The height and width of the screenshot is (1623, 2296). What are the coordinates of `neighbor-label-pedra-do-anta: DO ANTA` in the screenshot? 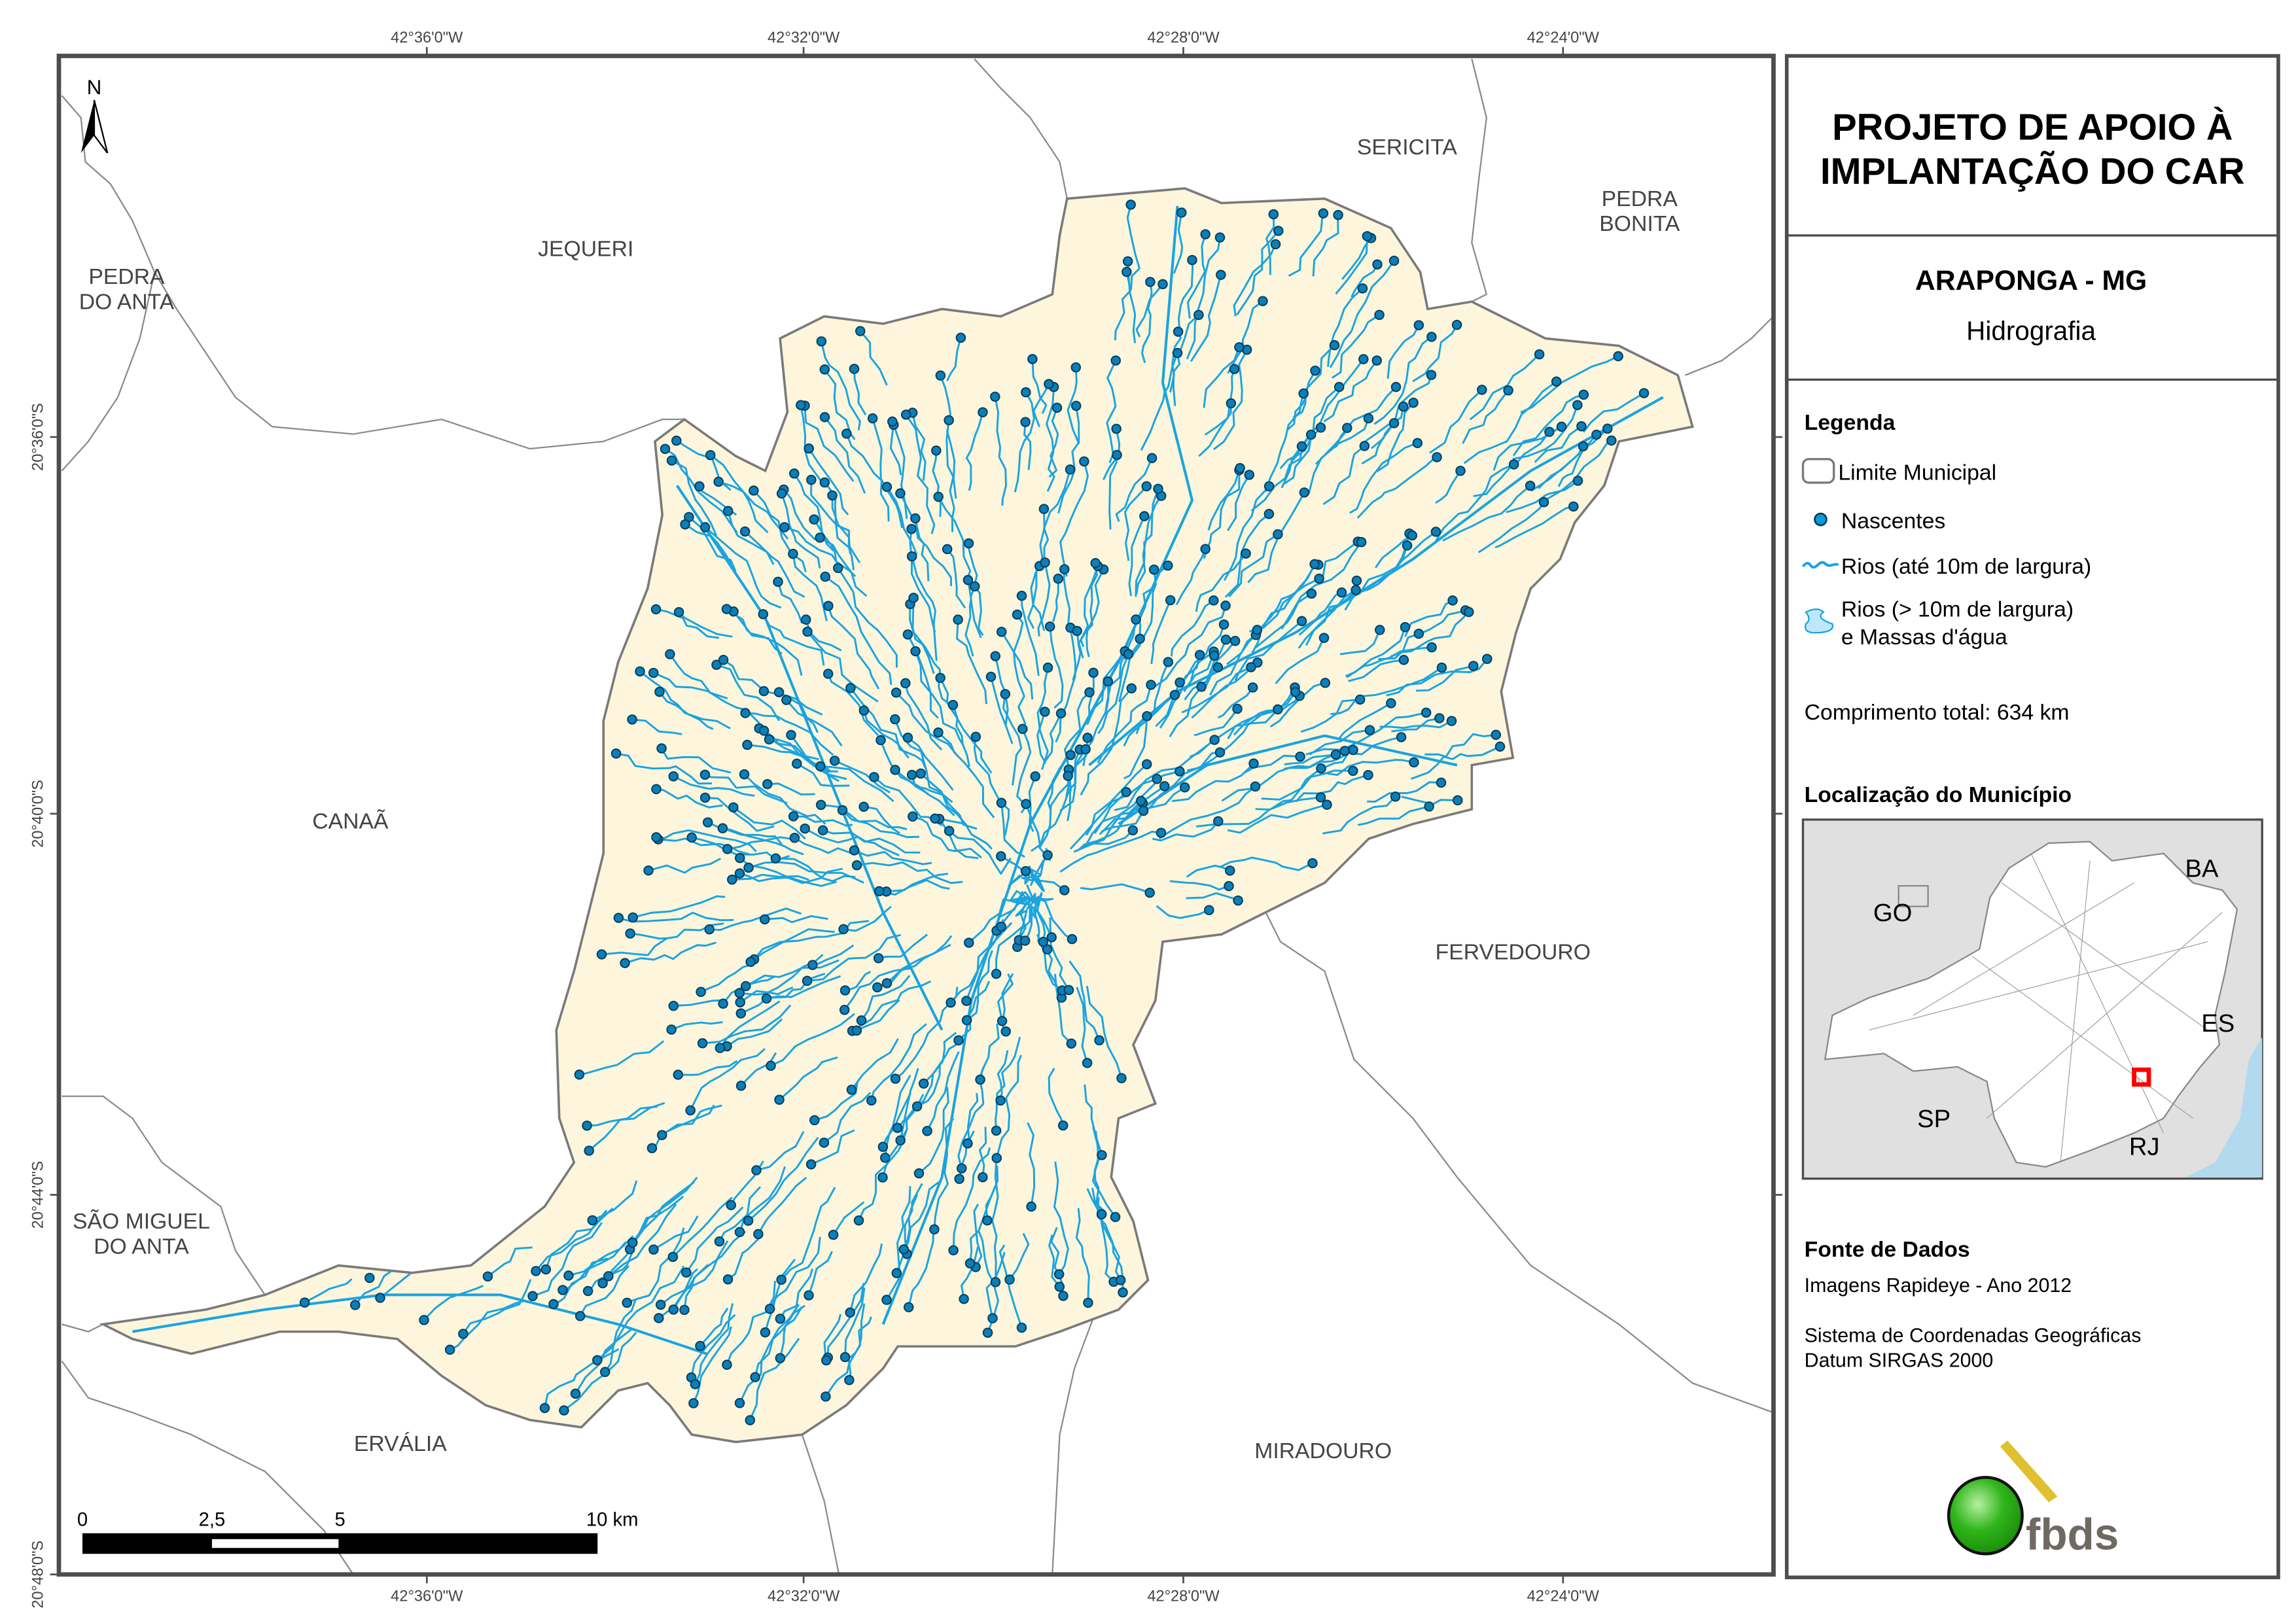 It's located at (127, 301).